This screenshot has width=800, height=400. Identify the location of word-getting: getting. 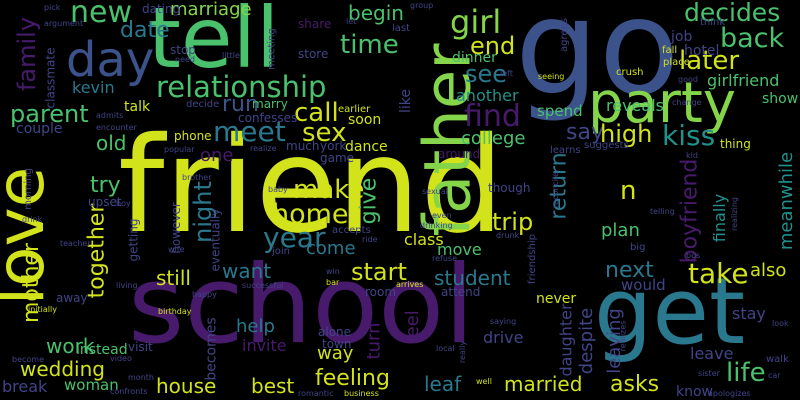
(133, 240).